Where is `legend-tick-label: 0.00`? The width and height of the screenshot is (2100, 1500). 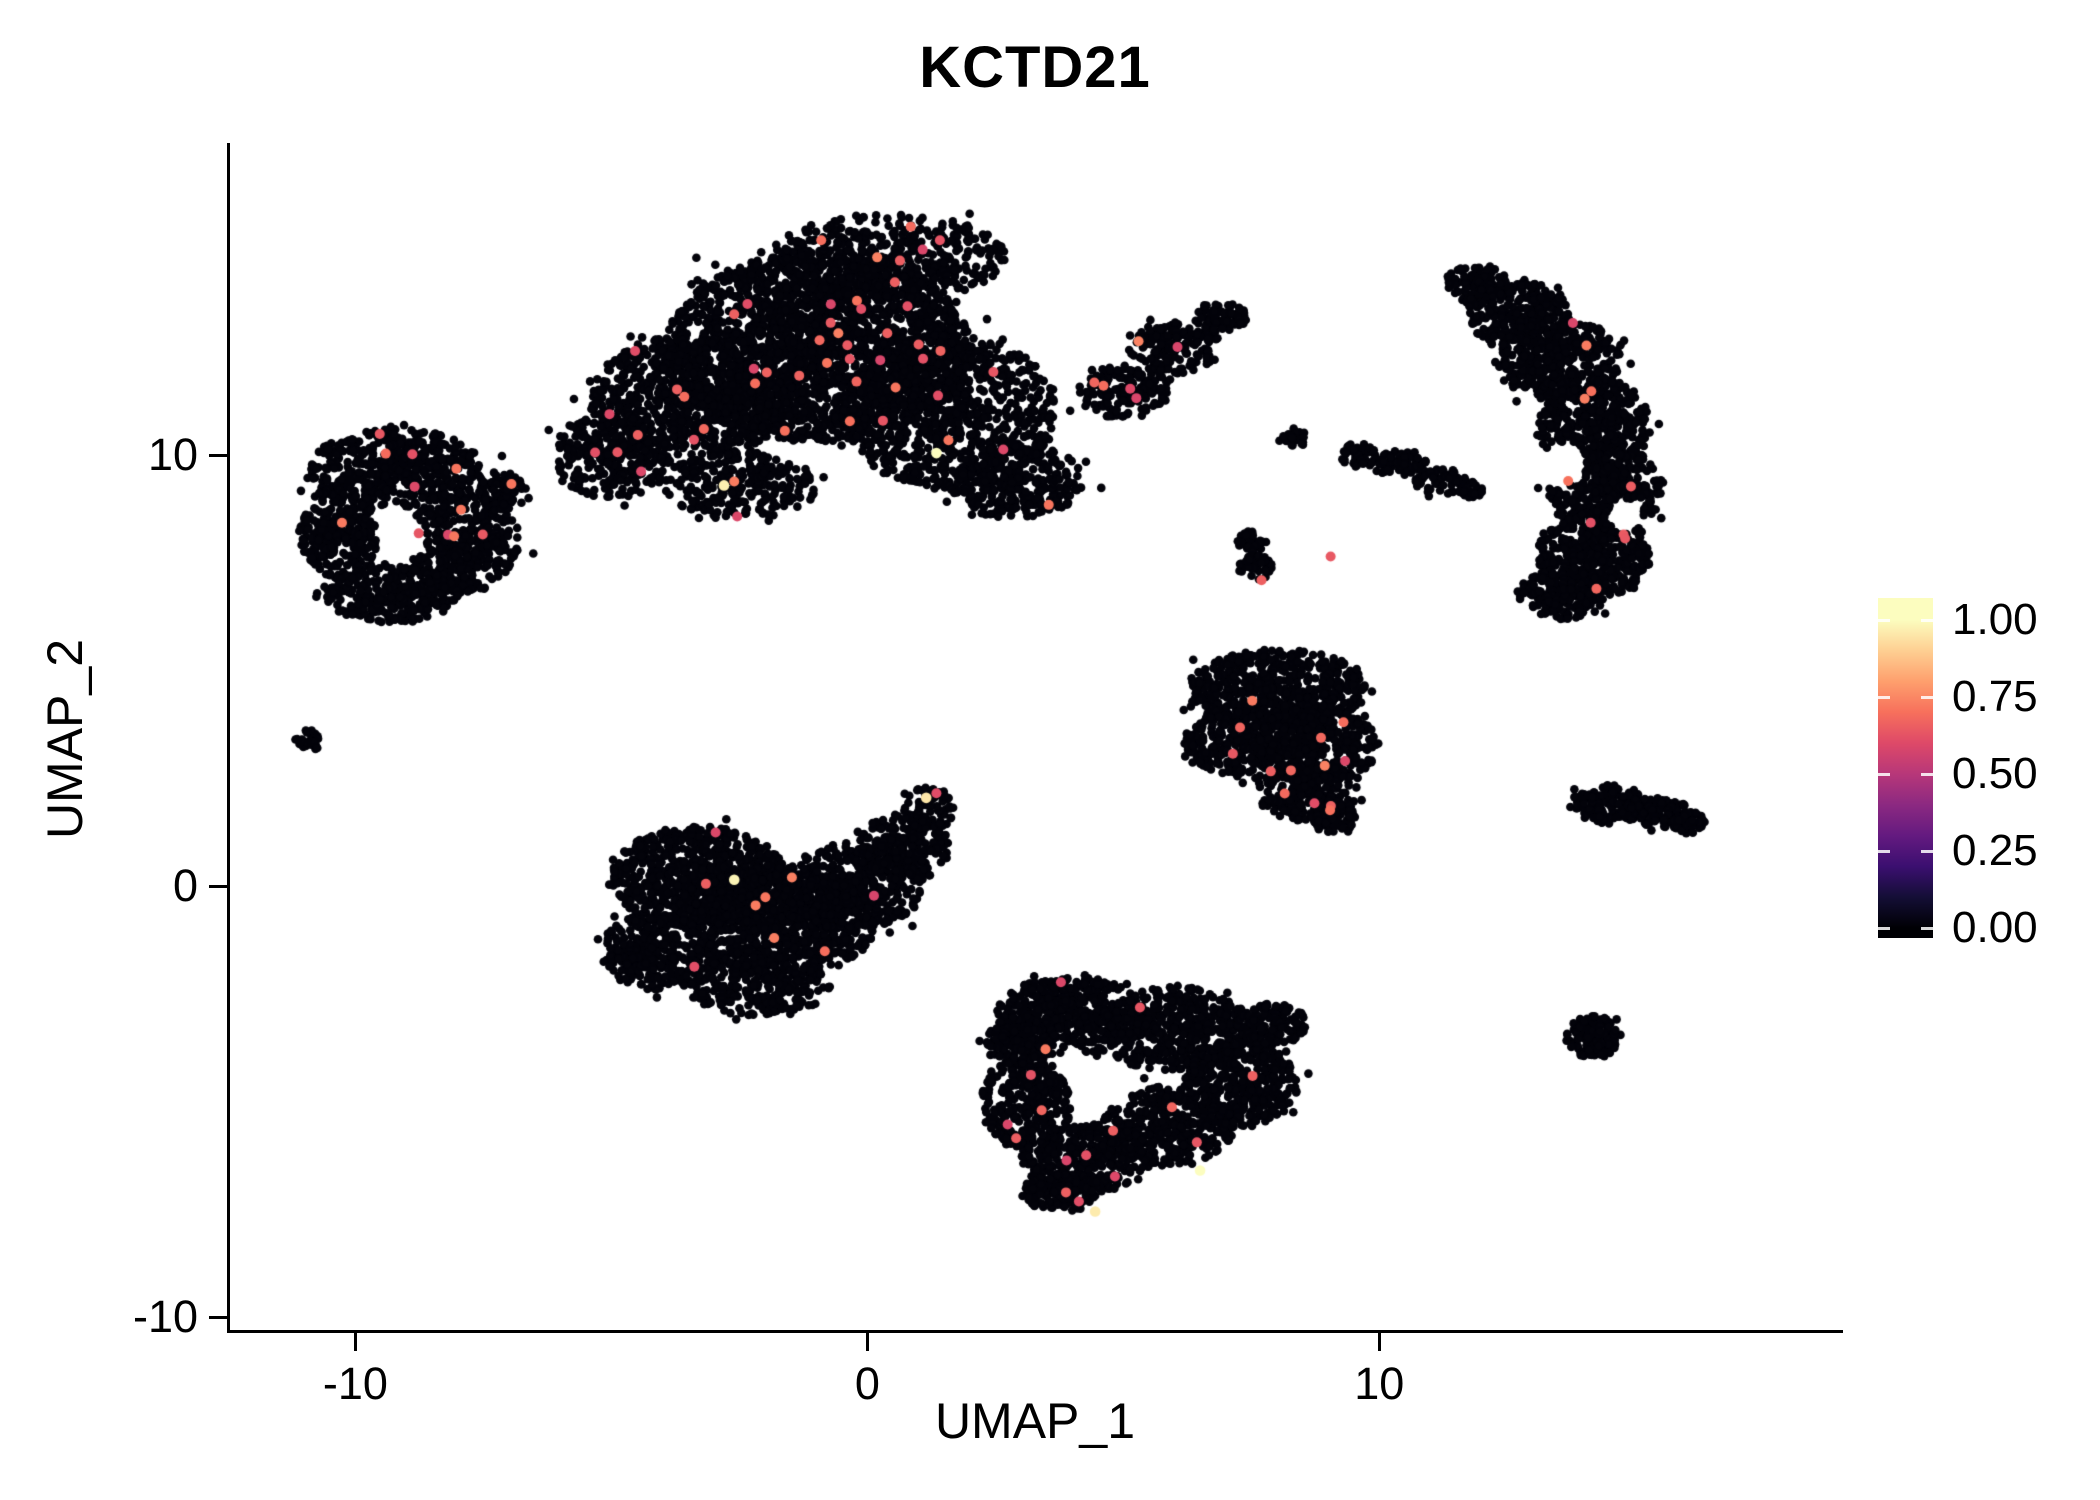 legend-tick-label: 0.00 is located at coordinates (1995, 927).